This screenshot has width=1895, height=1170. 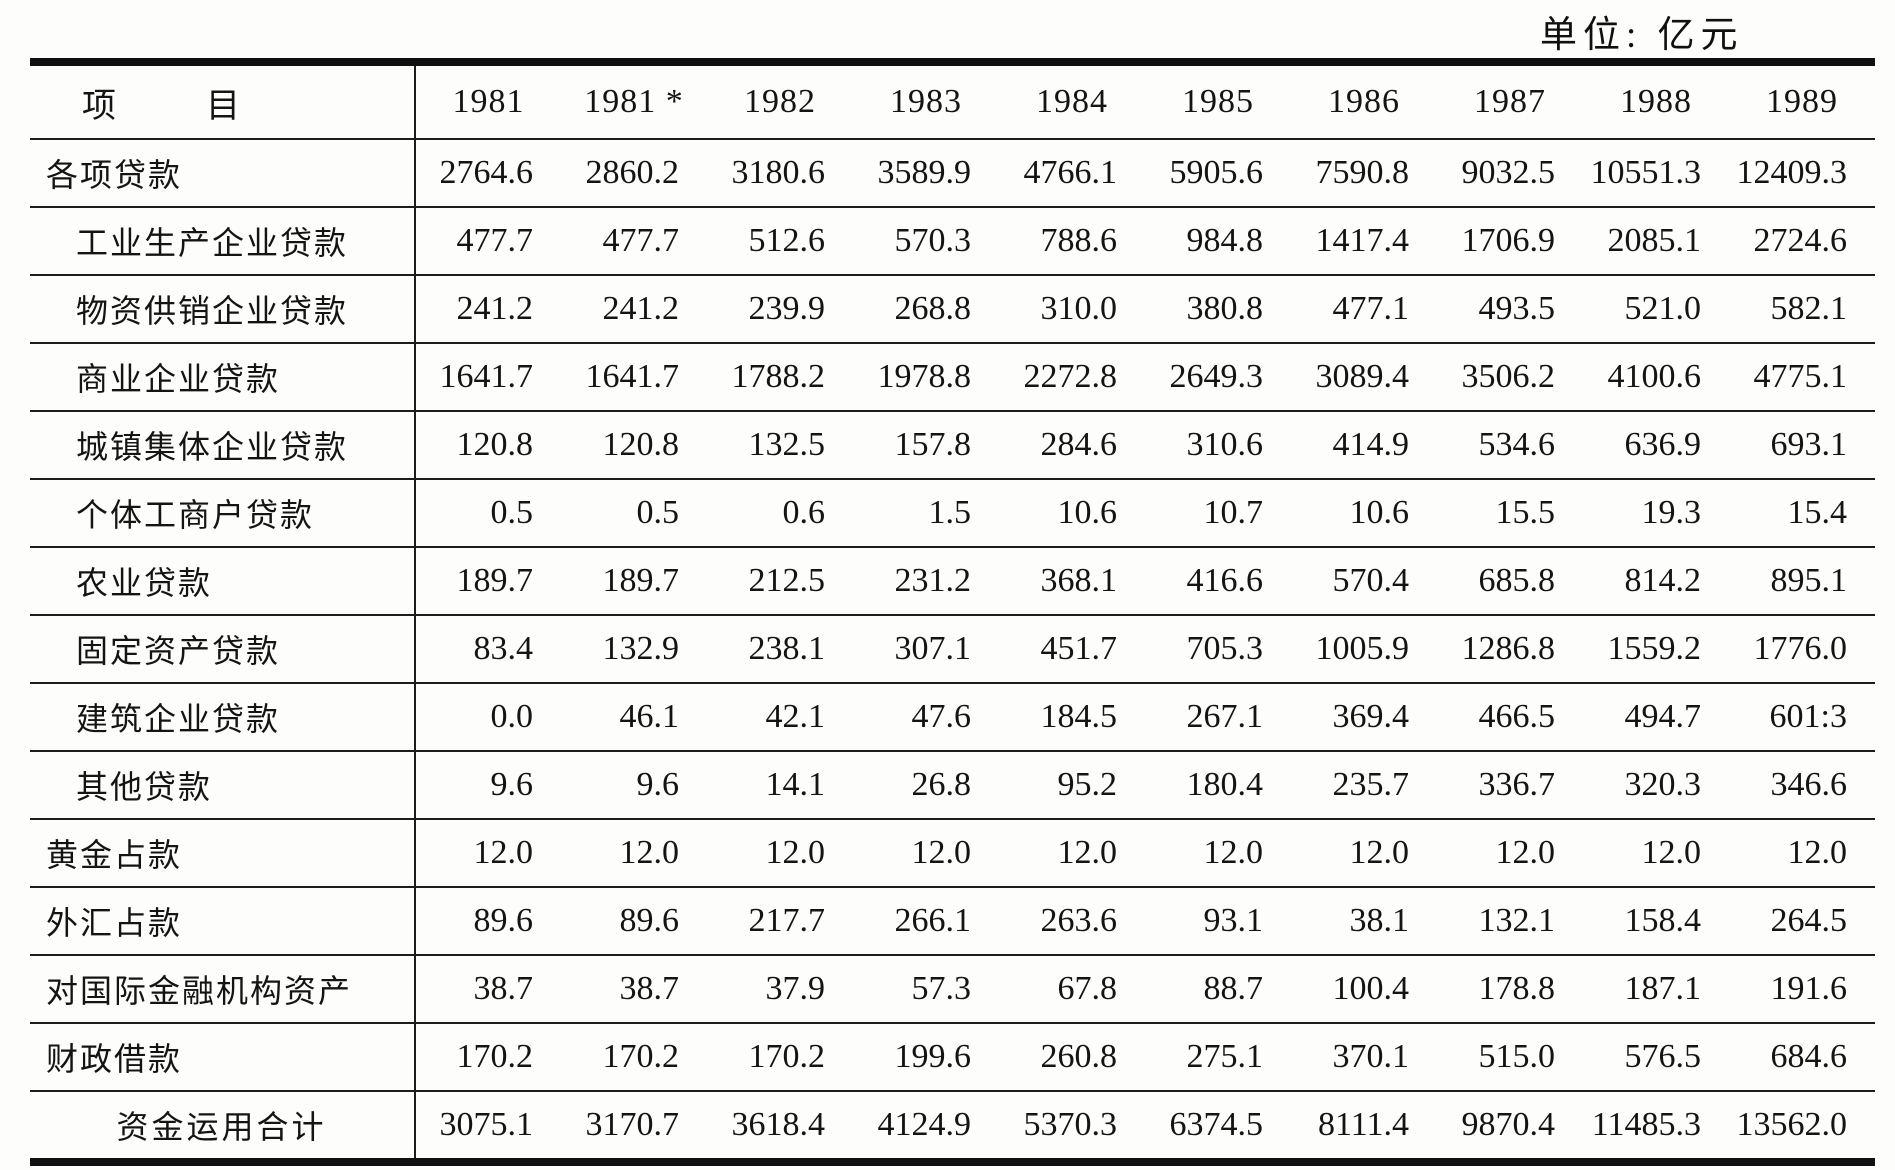 What do you see at coordinates (1802, 241) in the screenshot?
I see `value-cell: 2724.6` at bounding box center [1802, 241].